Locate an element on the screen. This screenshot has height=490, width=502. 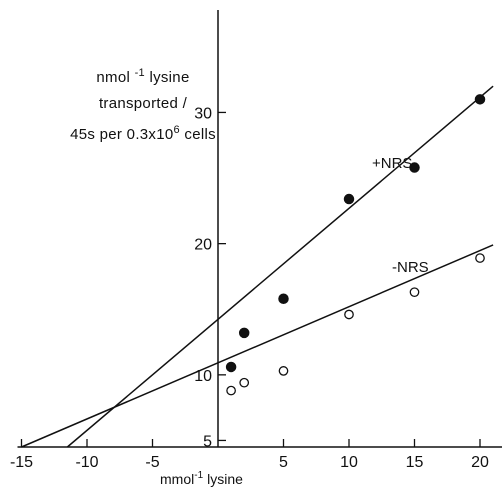
y-axis-label-line3: 45s per 0.3x106 cells is located at coordinates (143, 133).